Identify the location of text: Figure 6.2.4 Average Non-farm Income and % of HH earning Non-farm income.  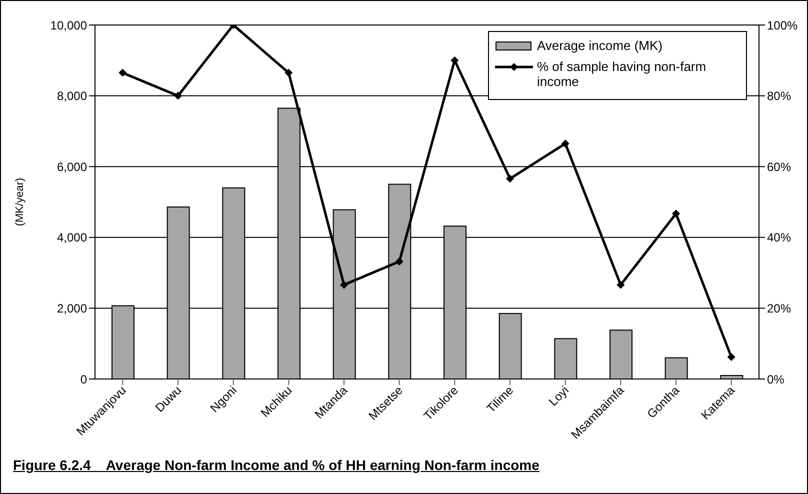
(276, 465).